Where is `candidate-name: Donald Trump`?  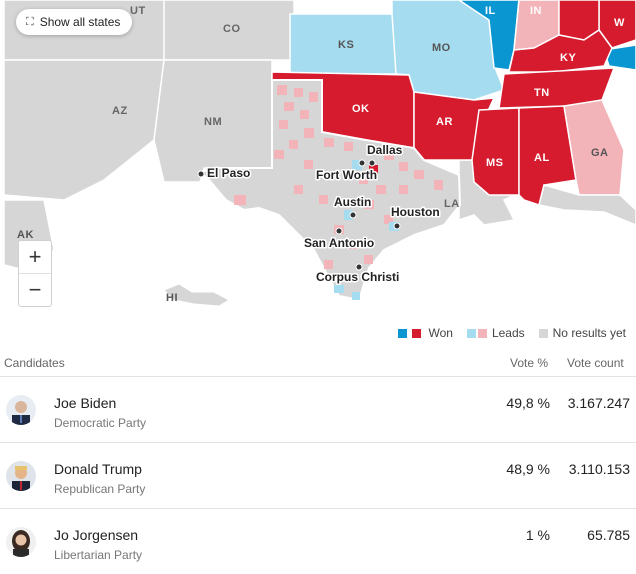 candidate-name: Donald Trump is located at coordinates (98, 469).